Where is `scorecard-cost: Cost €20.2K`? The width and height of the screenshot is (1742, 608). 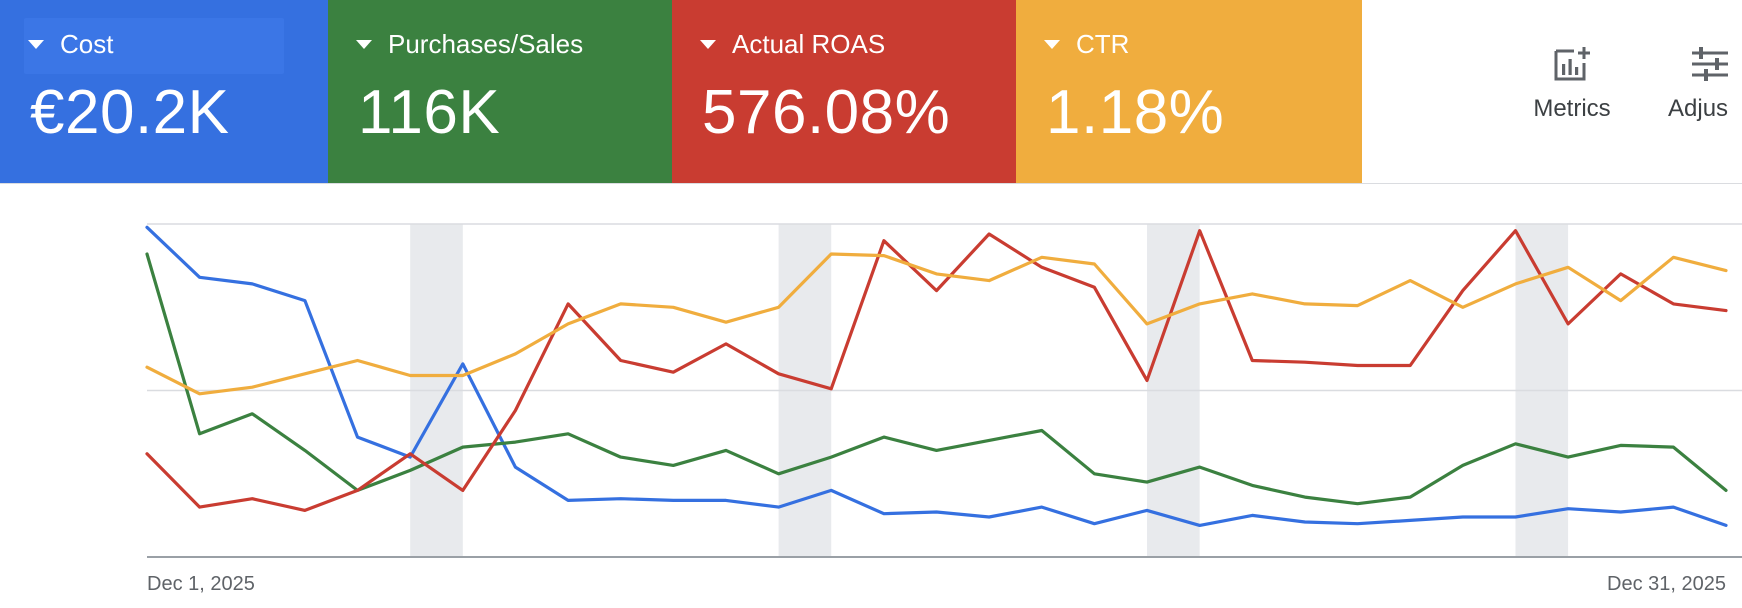
scorecard-cost: Cost €20.2K is located at coordinates (164, 91).